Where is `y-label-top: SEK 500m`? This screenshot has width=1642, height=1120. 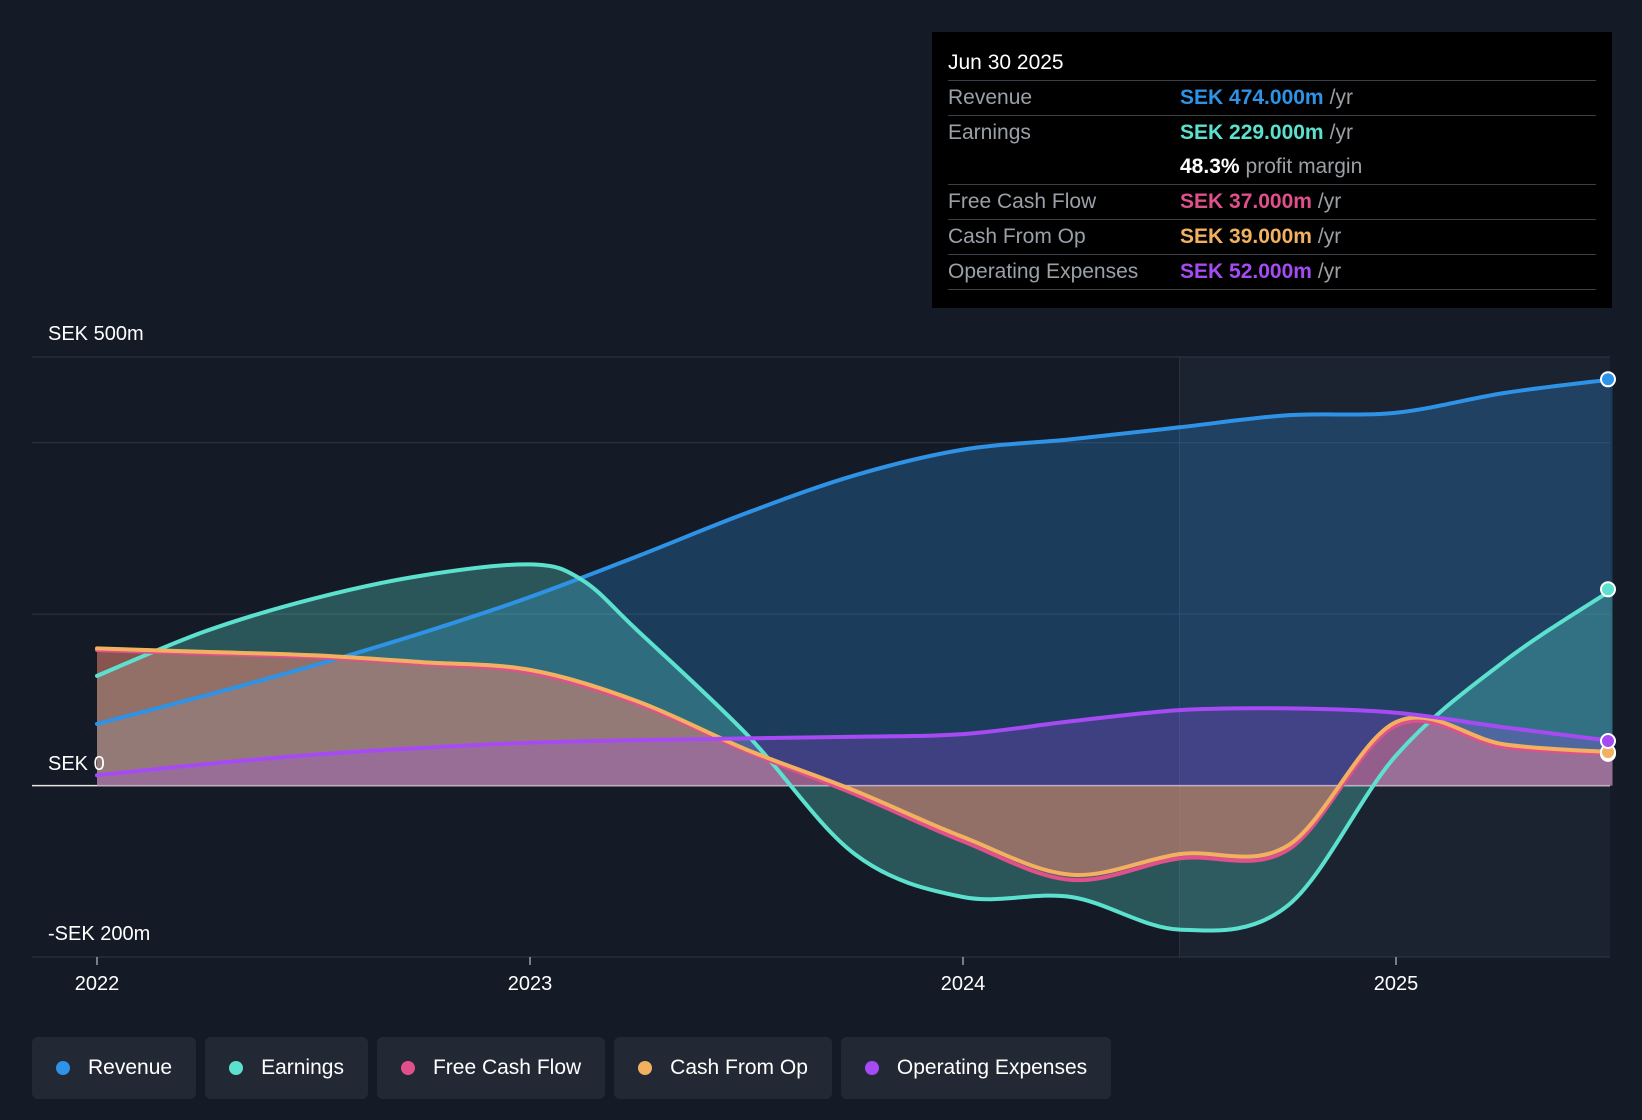 y-label-top: SEK 500m is located at coordinates (96, 334).